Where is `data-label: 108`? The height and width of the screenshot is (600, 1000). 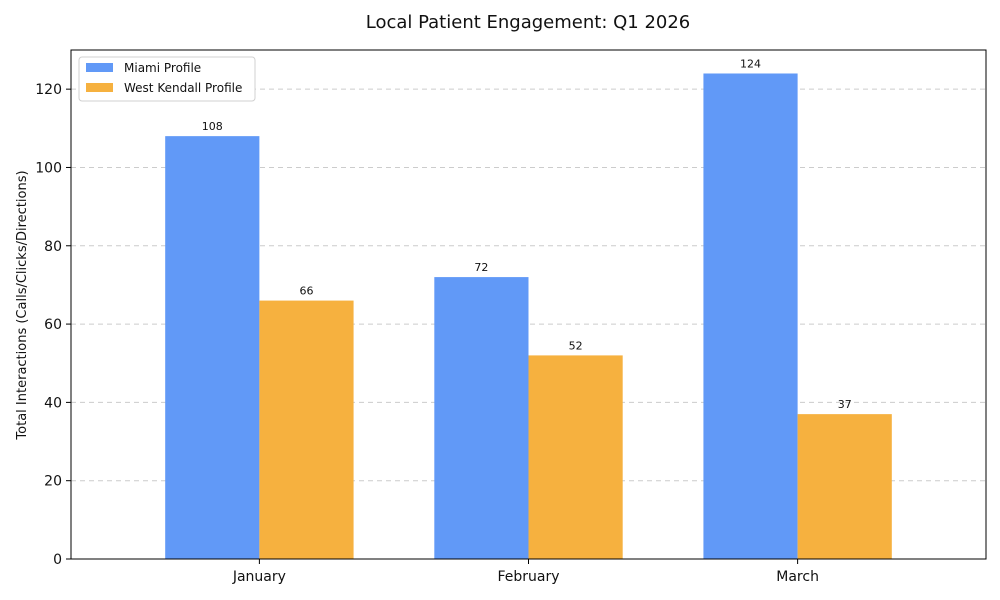
data-label: 108 is located at coordinates (212, 126).